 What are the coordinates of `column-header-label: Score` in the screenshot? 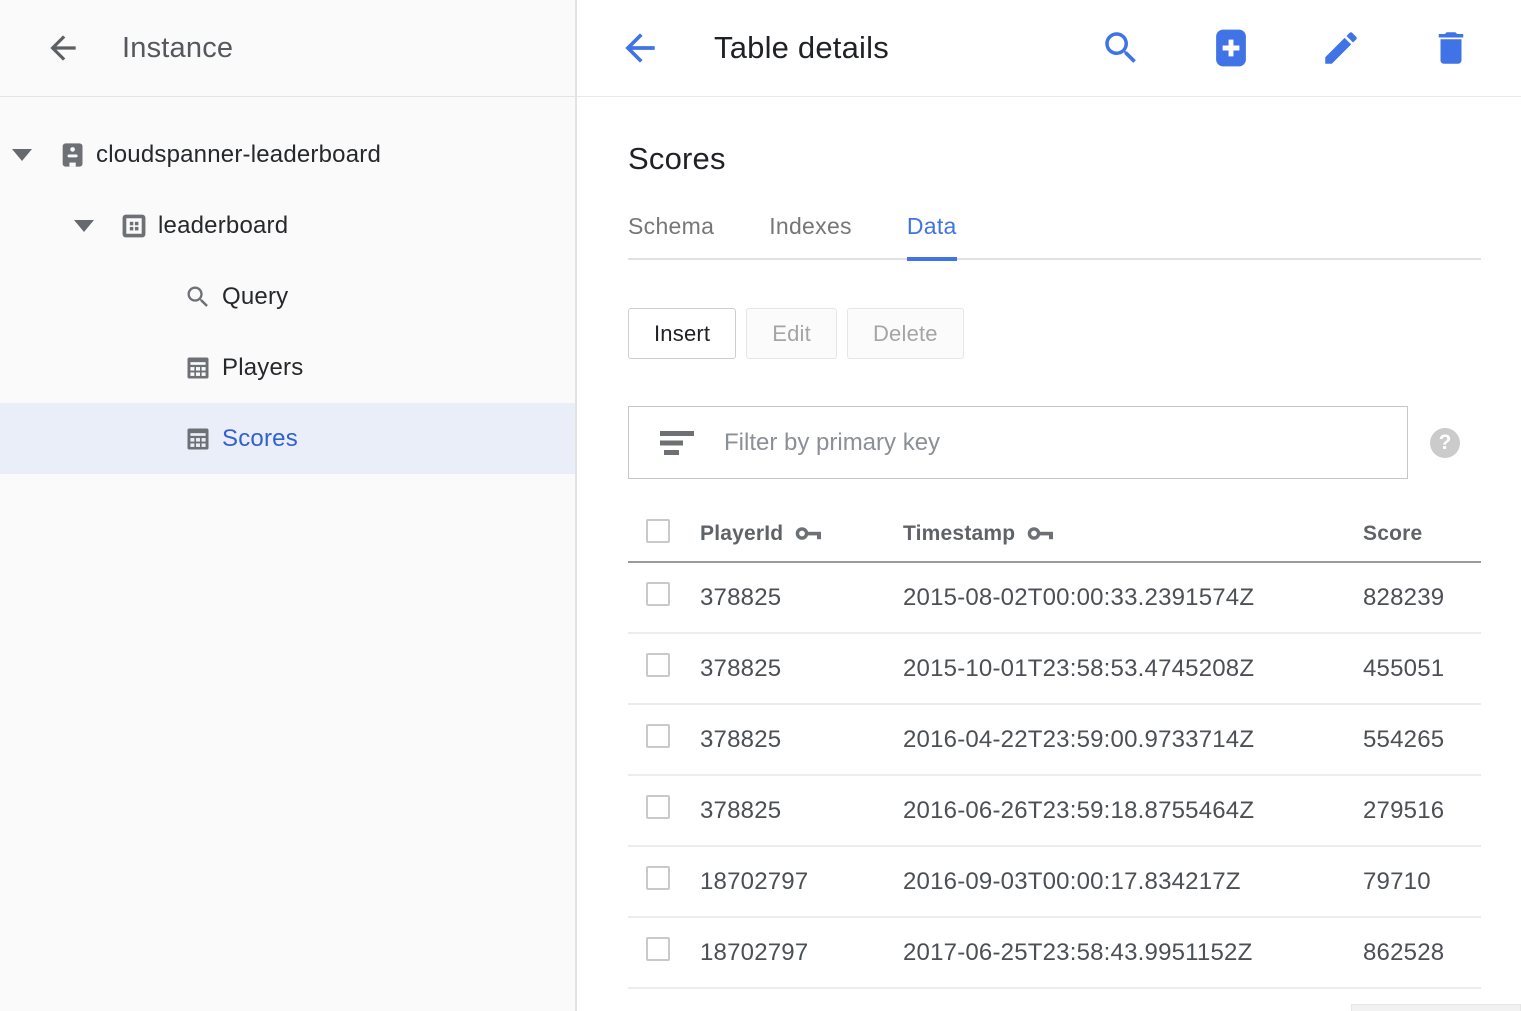 It's located at (1393, 533).